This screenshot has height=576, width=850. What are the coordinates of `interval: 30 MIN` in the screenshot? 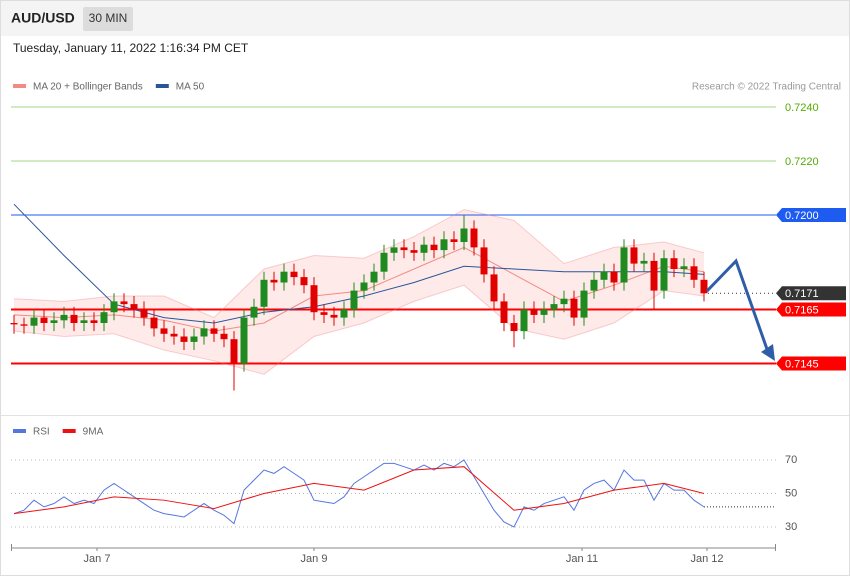 It's located at (108, 18).